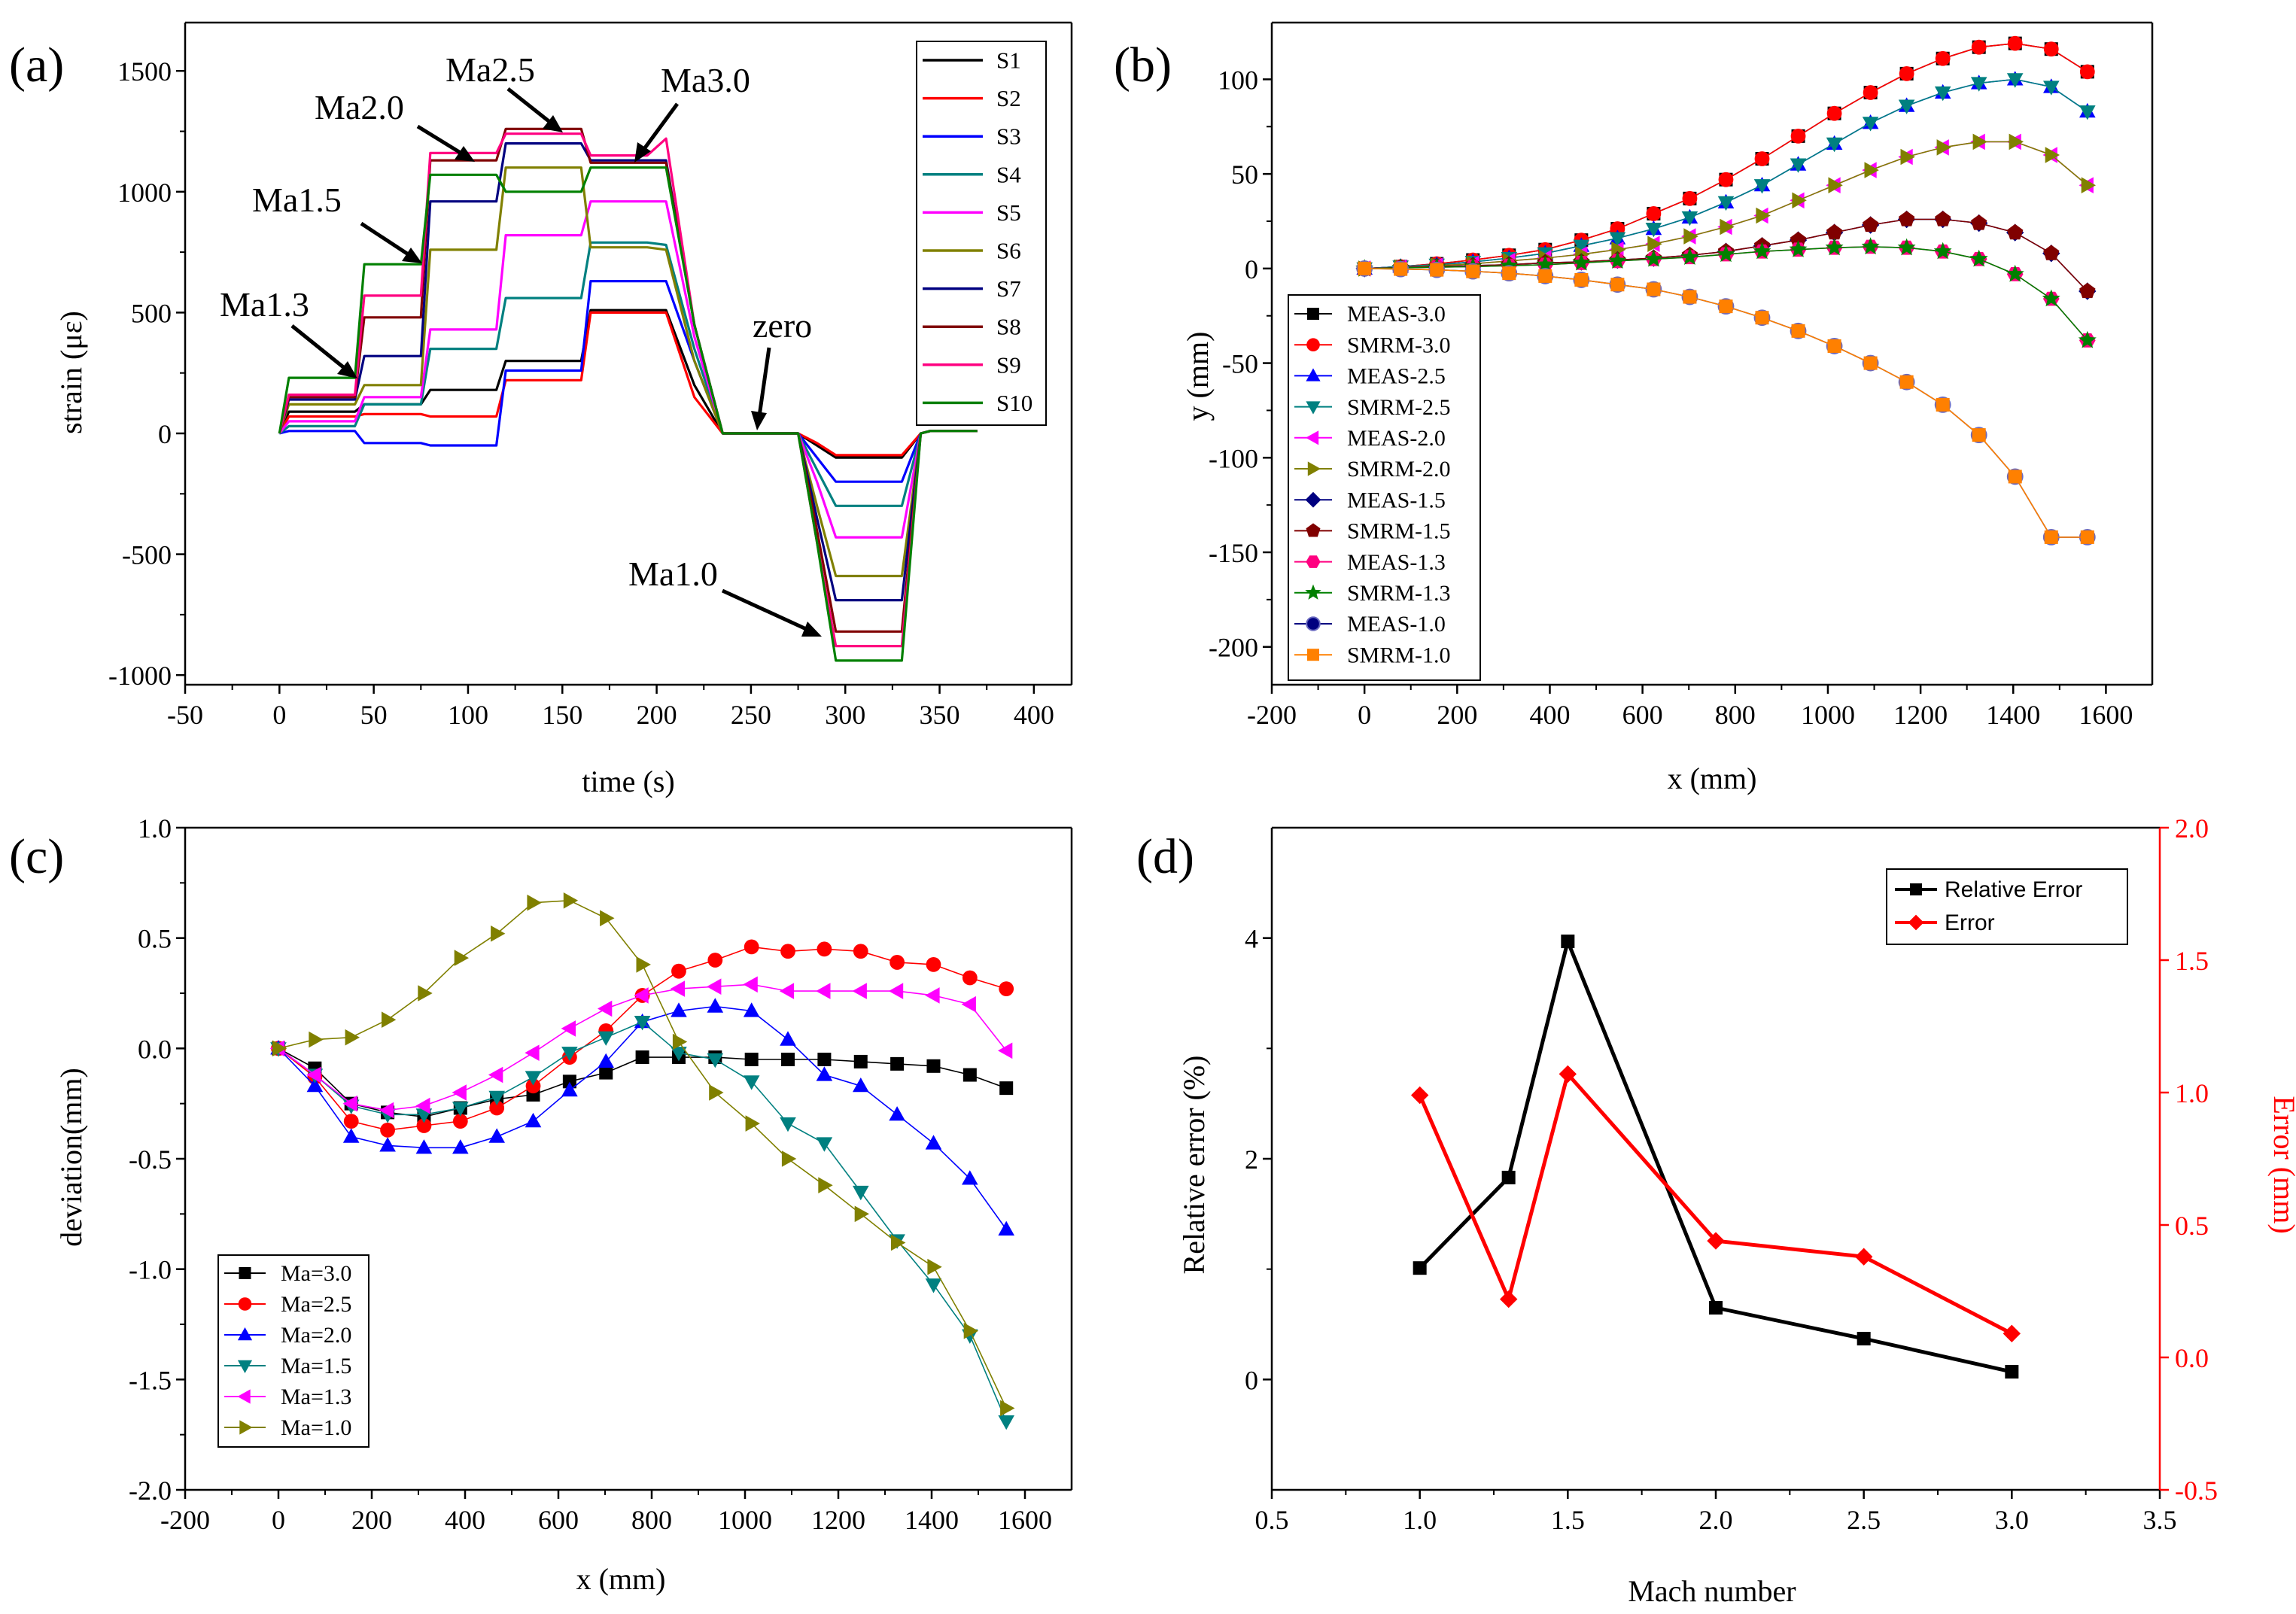 This screenshot has width=2296, height=1614. Describe the element at coordinates (1396, 376) in the screenshot. I see `legend-label-meas-2-5: MEAS-2.5` at that location.